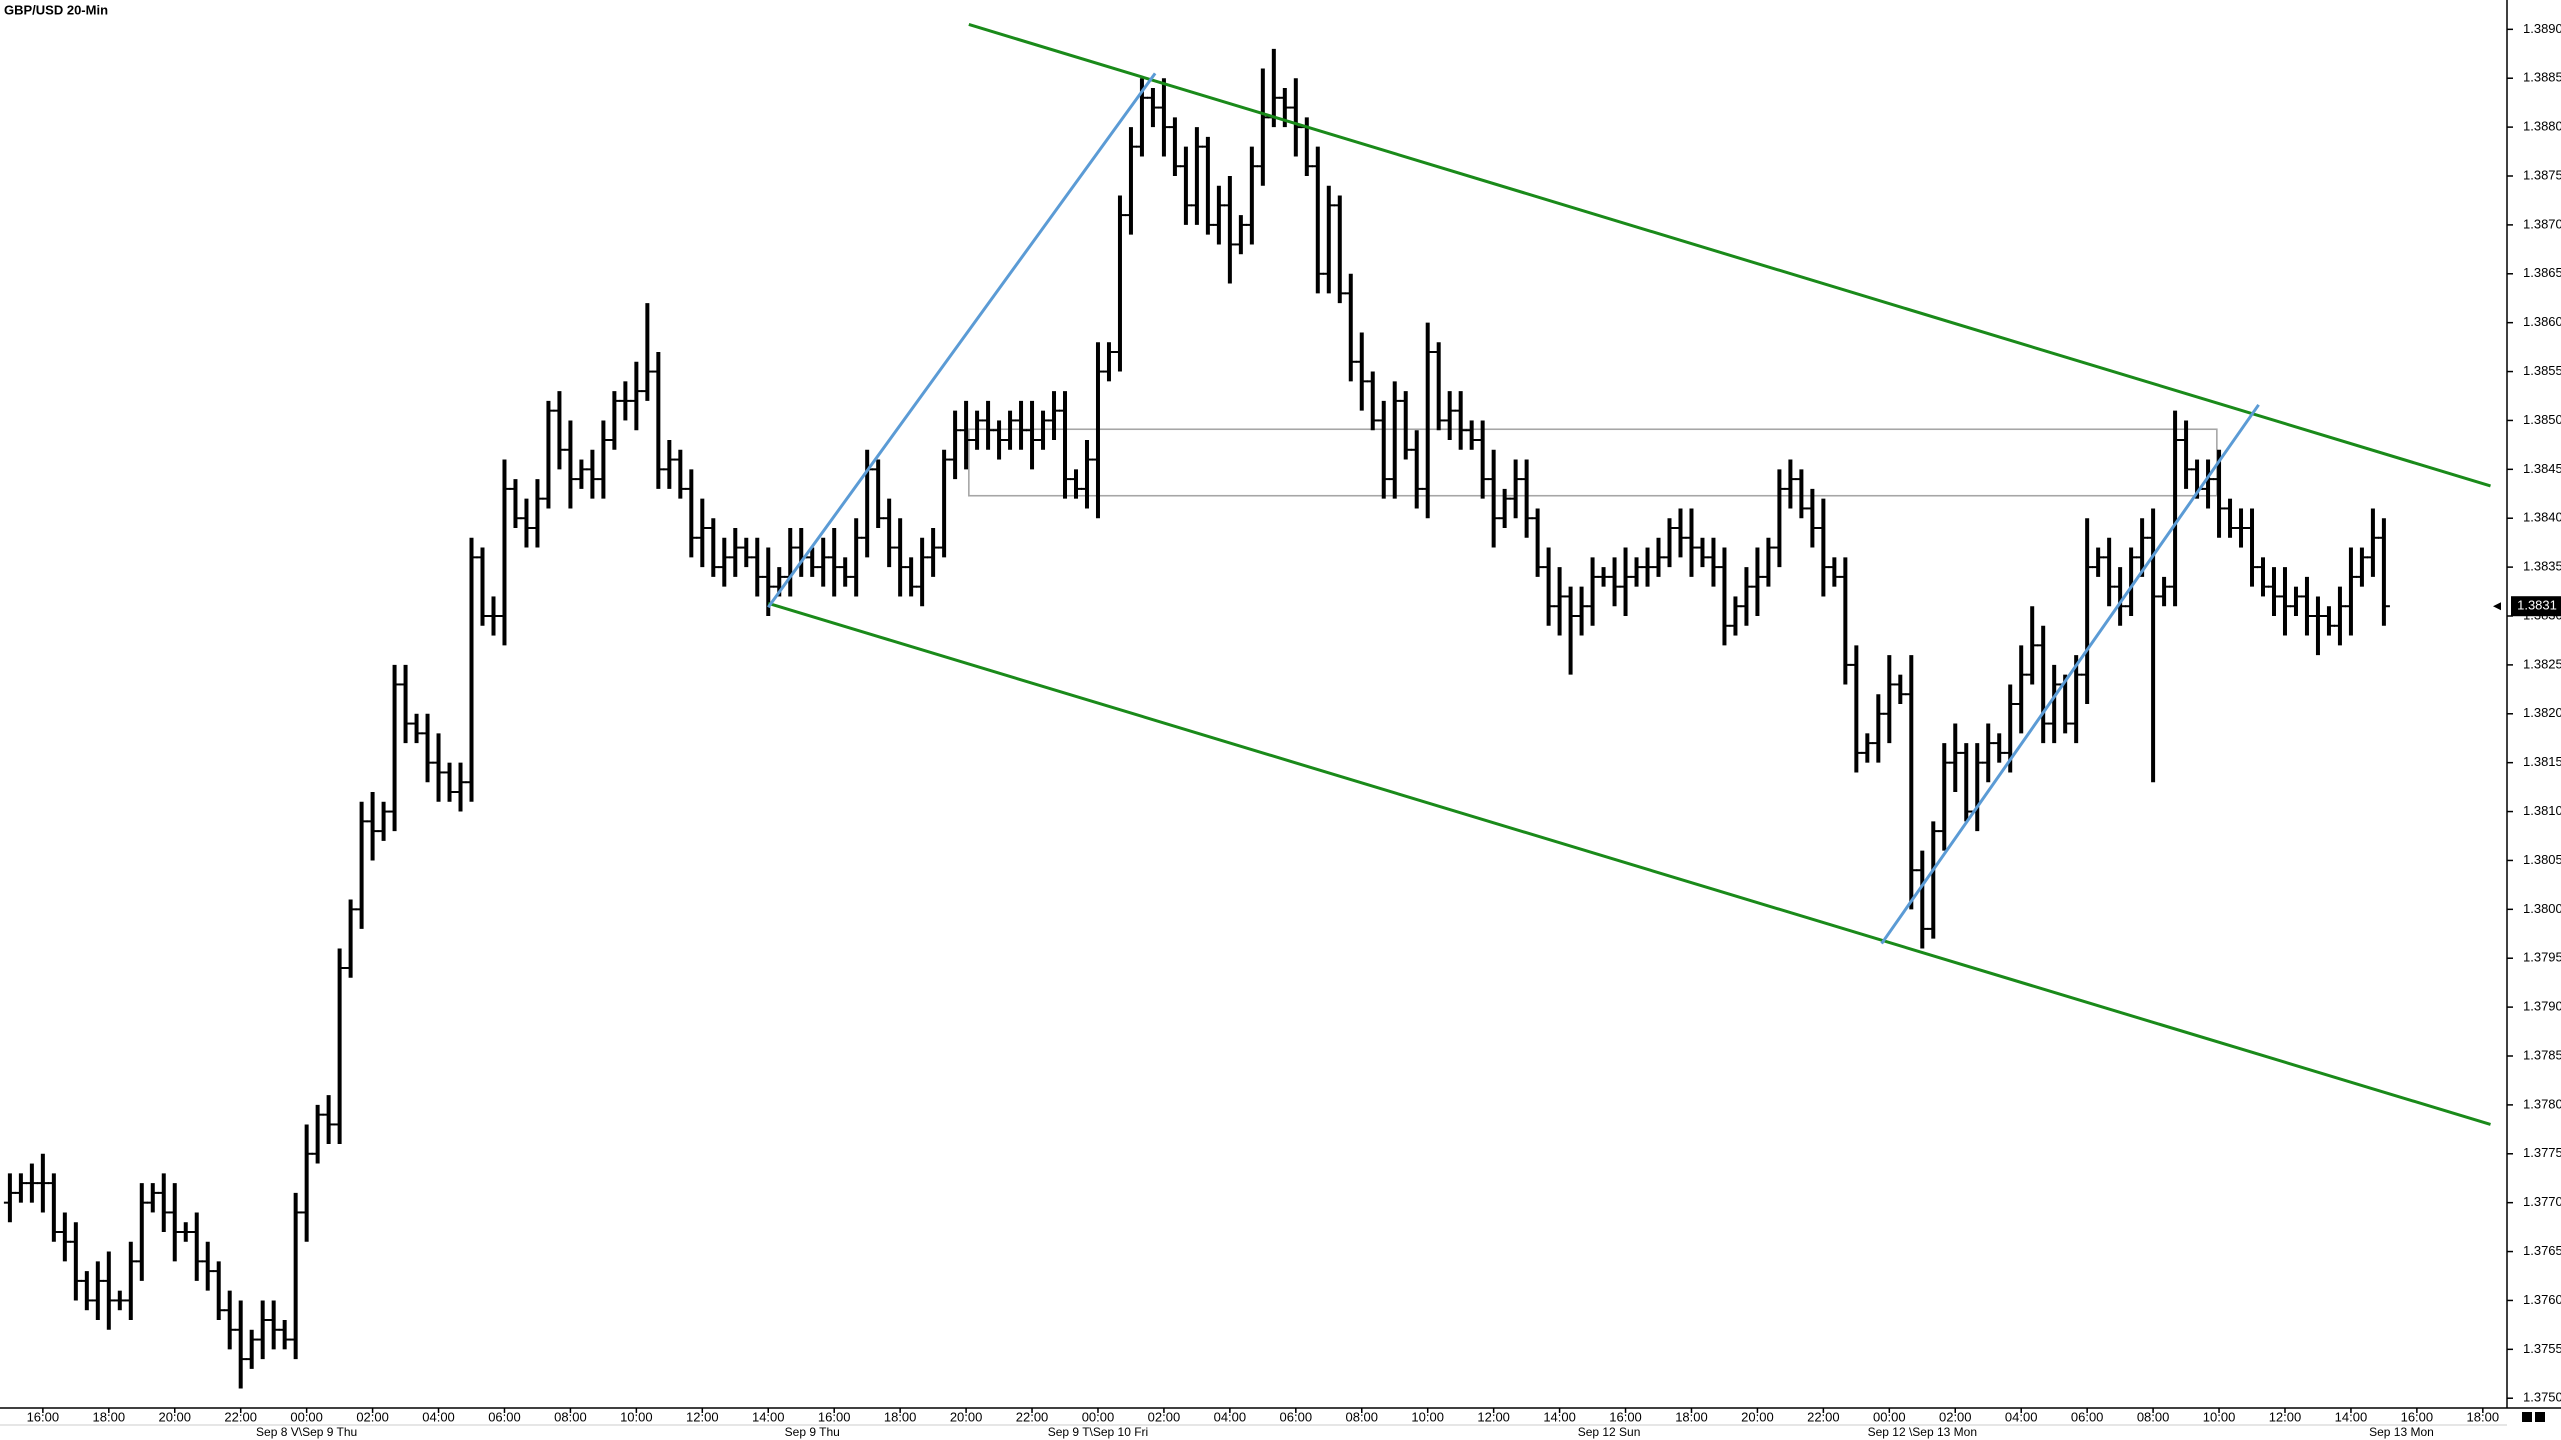 This screenshot has height=1440, width=2561. I want to click on y-tick-label: 1.3835, so click(2542, 566).